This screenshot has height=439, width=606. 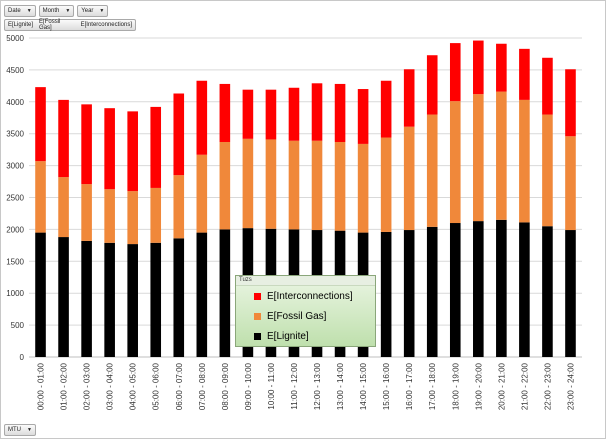 I want to click on x-tick-label: 09:00 - 10:00, so click(x=248, y=386).